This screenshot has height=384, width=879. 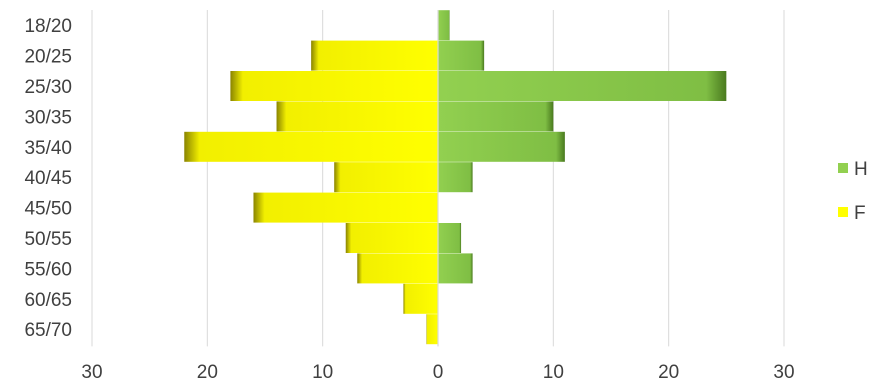 I want to click on legend-label-H: H, so click(x=861, y=169).